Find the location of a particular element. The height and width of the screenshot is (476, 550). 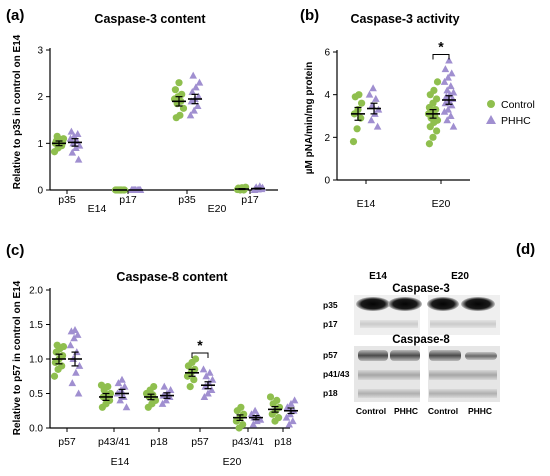

panel-b-xcat-label: E14 is located at coordinates (366, 204).